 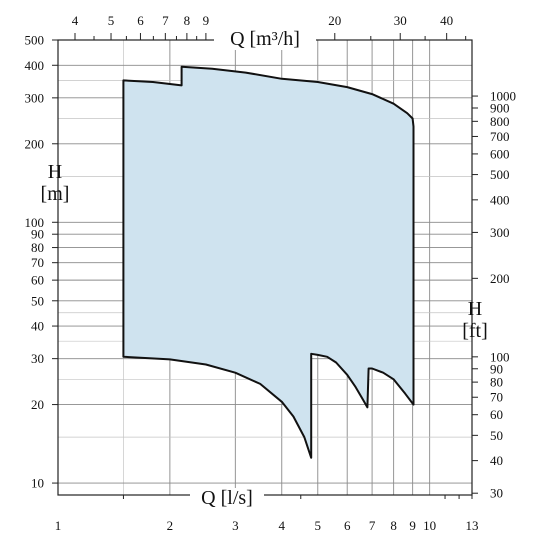 What do you see at coordinates (75, 20) in the screenshot?
I see `q-m3h-tick-label: 4` at bounding box center [75, 20].